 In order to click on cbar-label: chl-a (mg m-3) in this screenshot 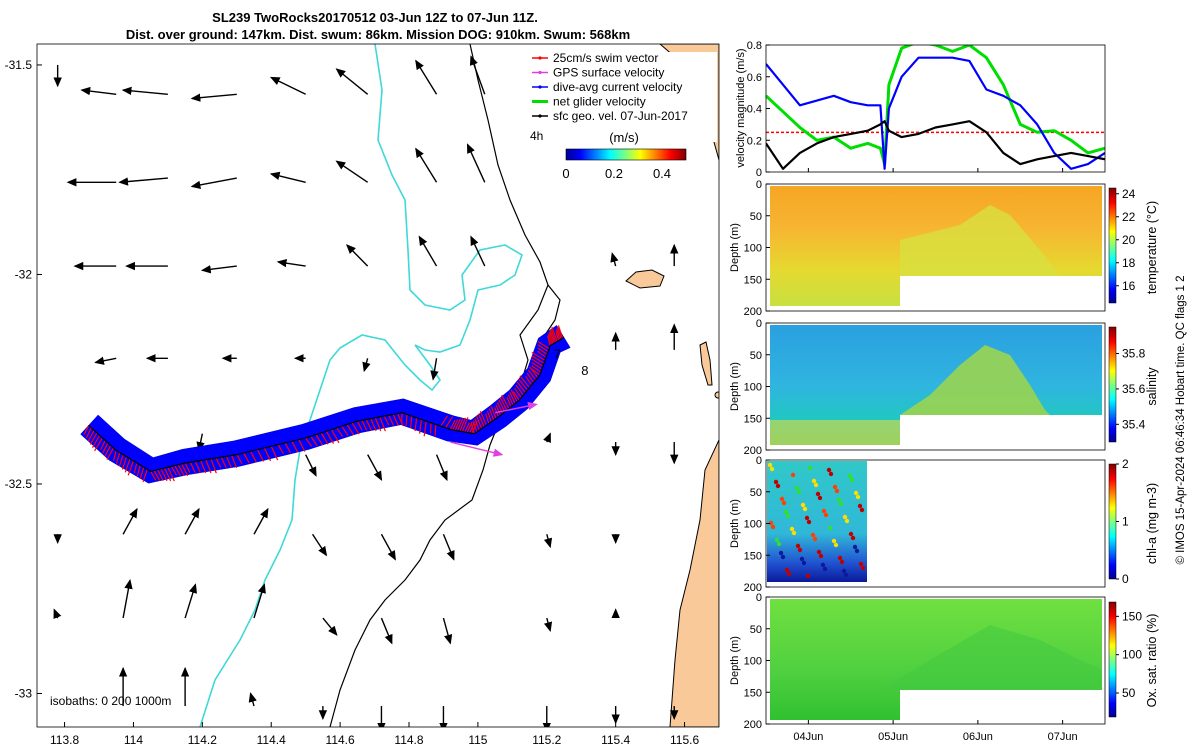, I will do `click(1152, 523)`.